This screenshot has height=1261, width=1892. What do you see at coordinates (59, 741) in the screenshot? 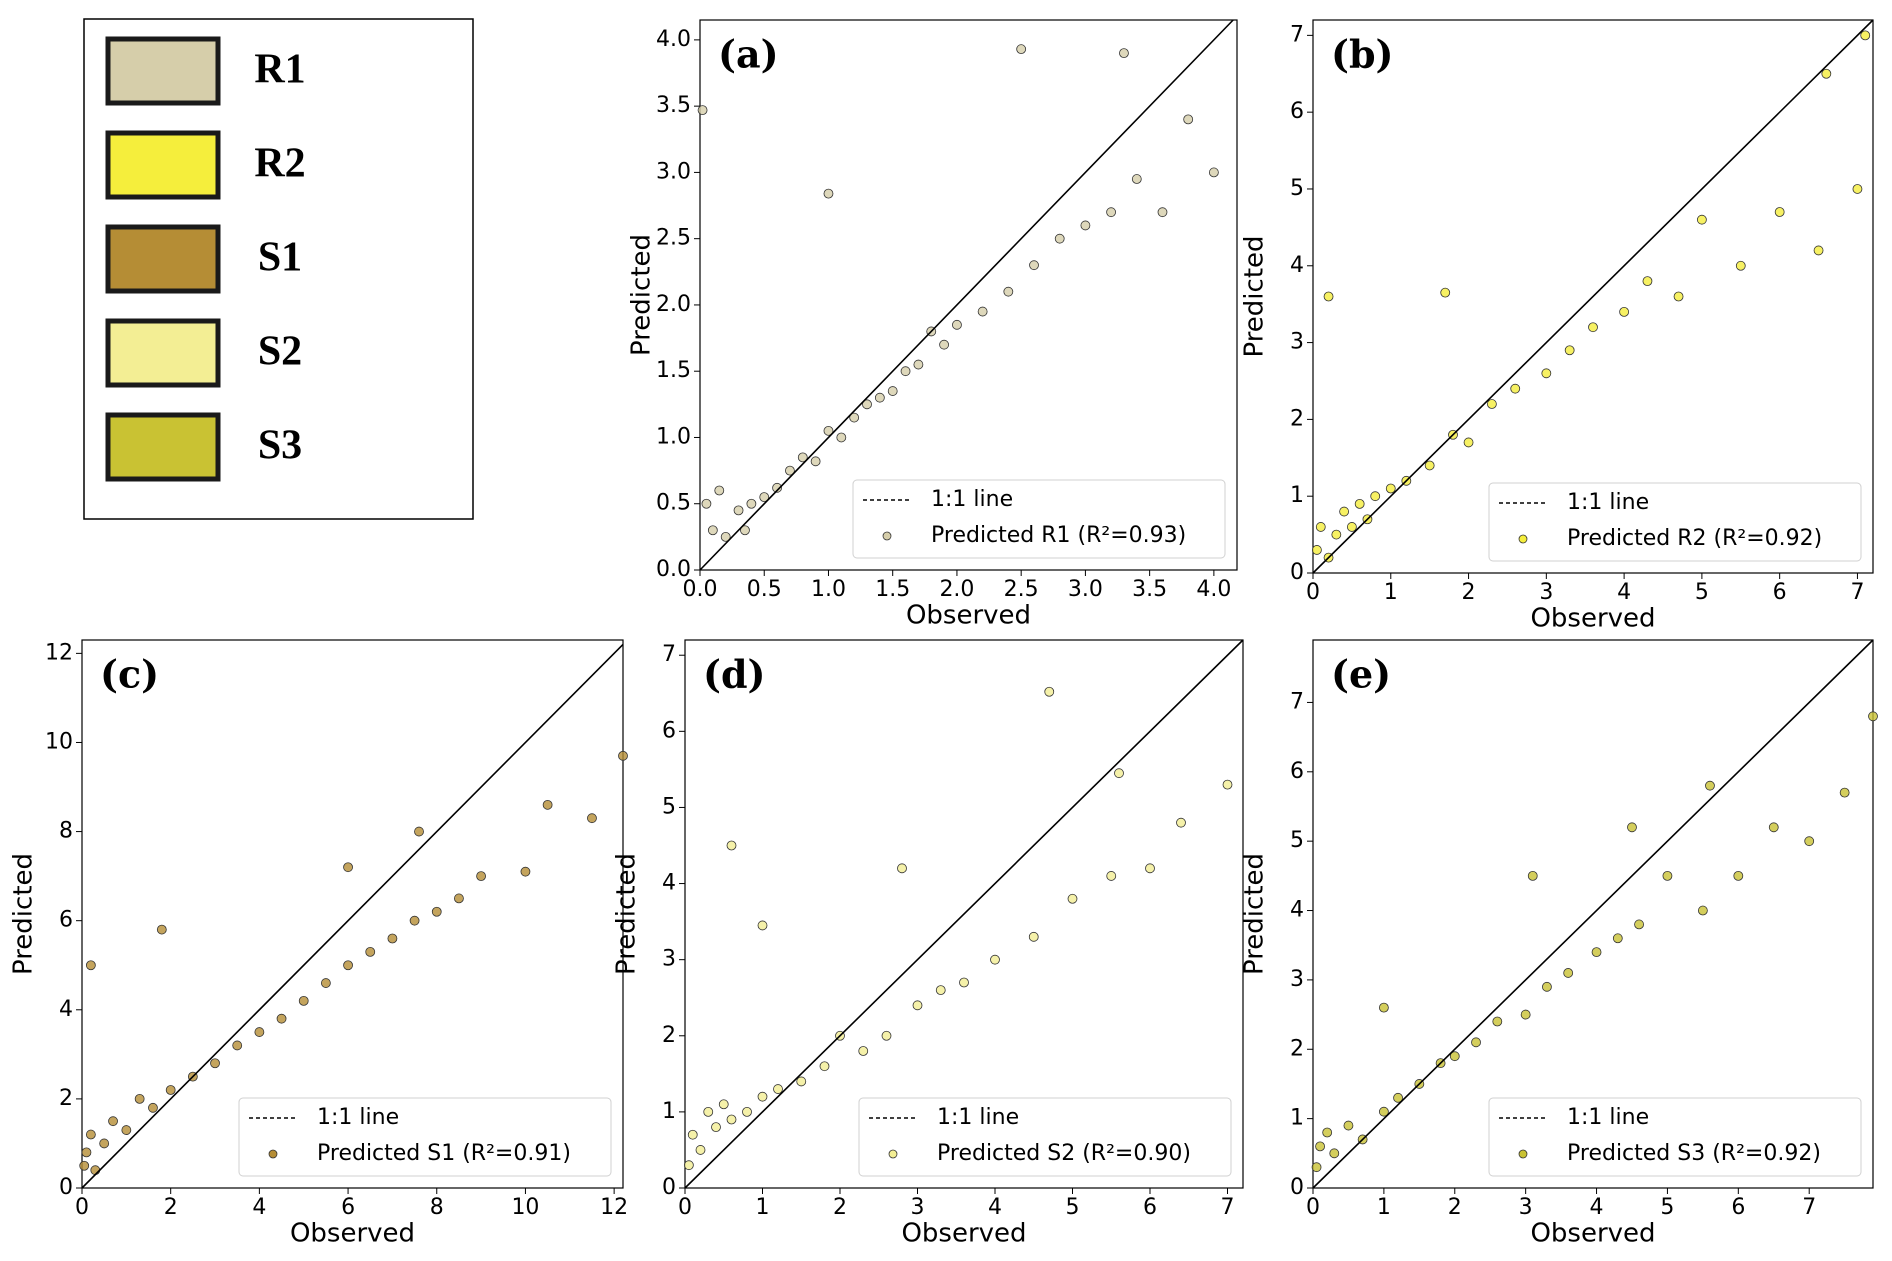
I see `y-tick-label: 10` at bounding box center [59, 741].